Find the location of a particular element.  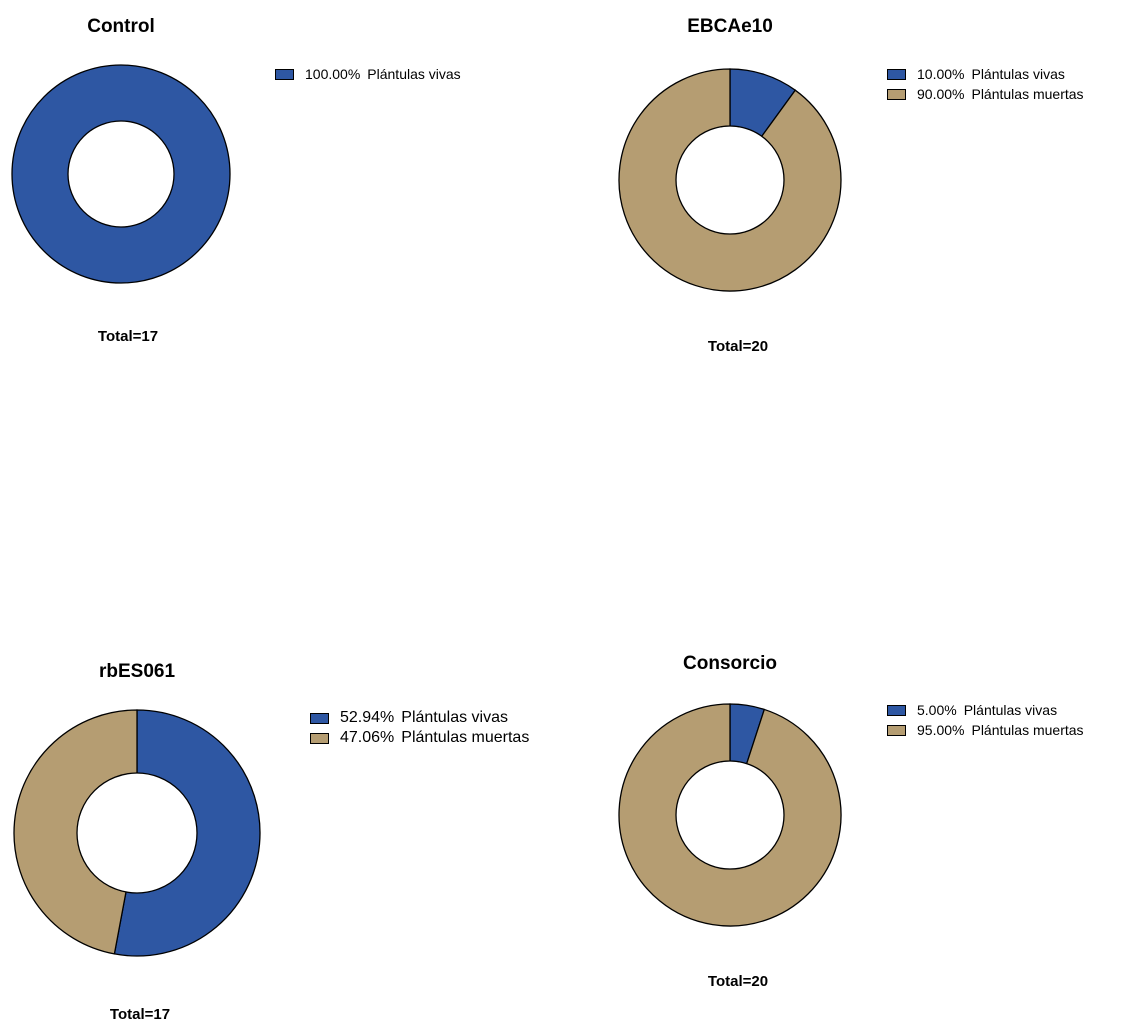

chart-title-consorcio: Consorcio is located at coordinates (730, 663).